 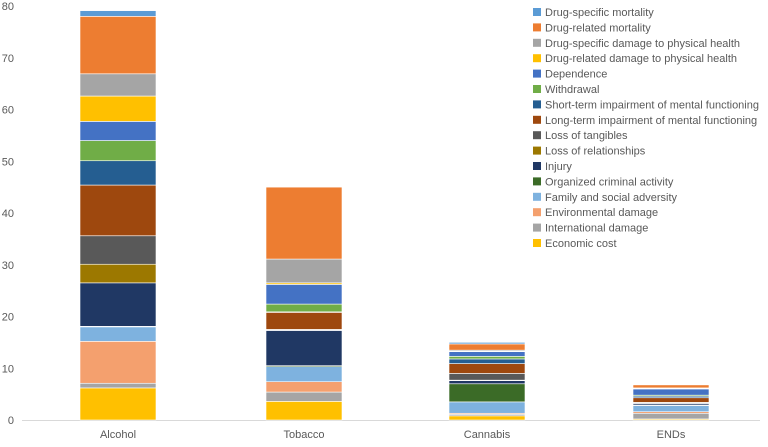 I want to click on legend-label: Drug-related damage to physical health, so click(x=641, y=59).